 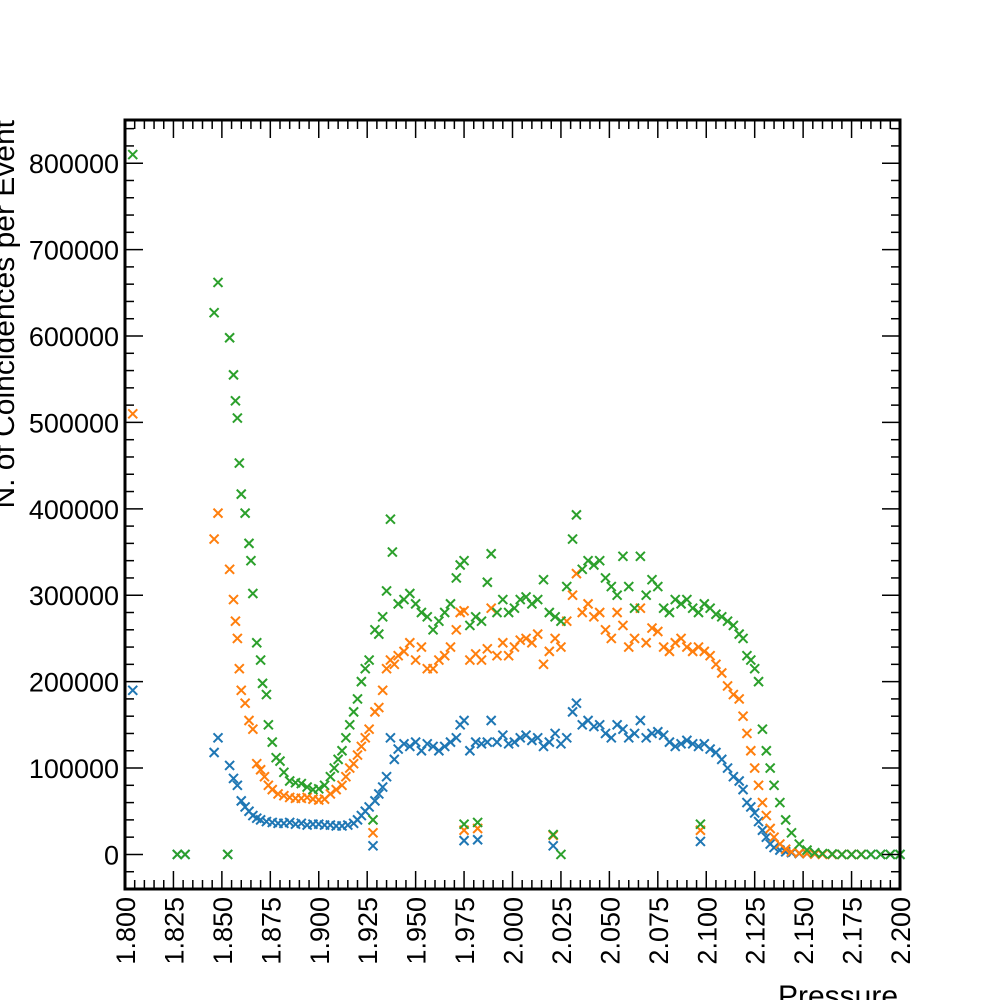 What do you see at coordinates (756, 931) in the screenshot?
I see `x-tick-label: 2.125` at bounding box center [756, 931].